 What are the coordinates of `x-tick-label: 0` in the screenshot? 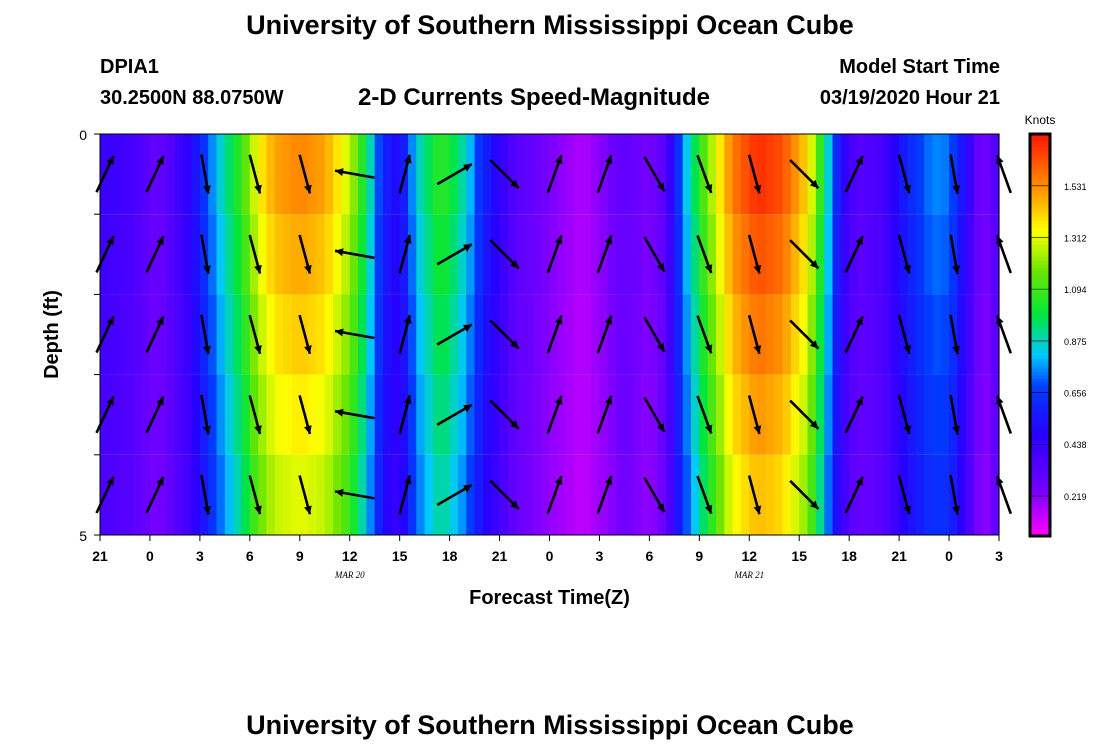 It's located at (150, 556).